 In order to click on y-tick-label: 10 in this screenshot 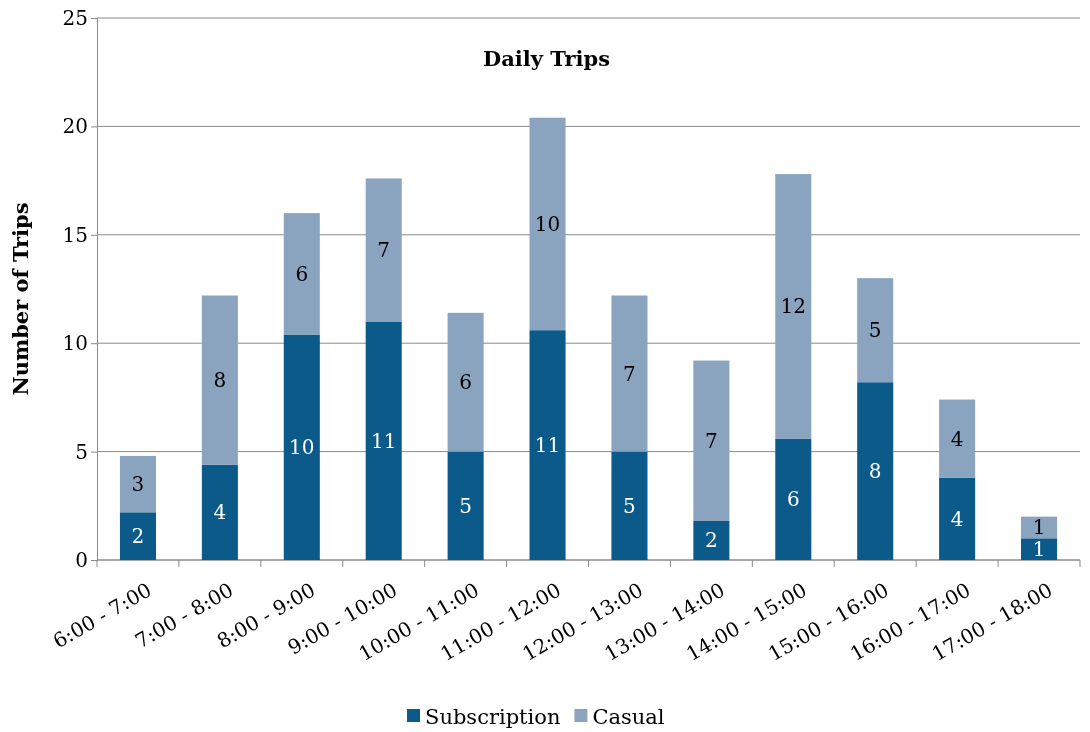, I will do `click(75, 343)`.